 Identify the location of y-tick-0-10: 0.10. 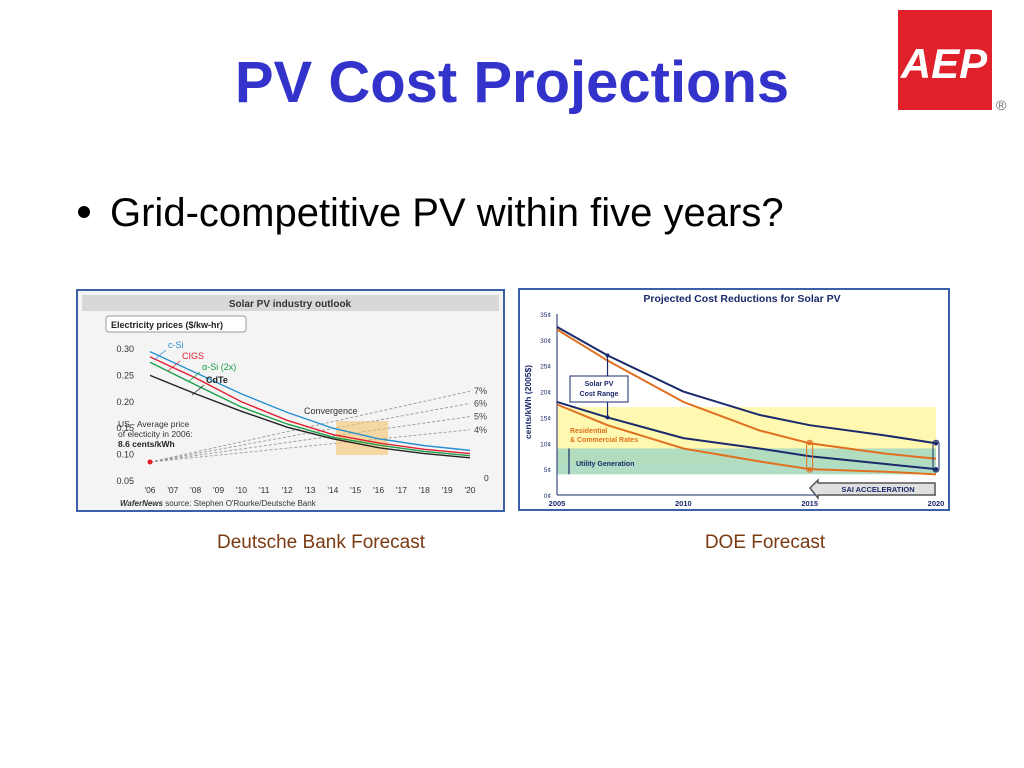
(125, 455).